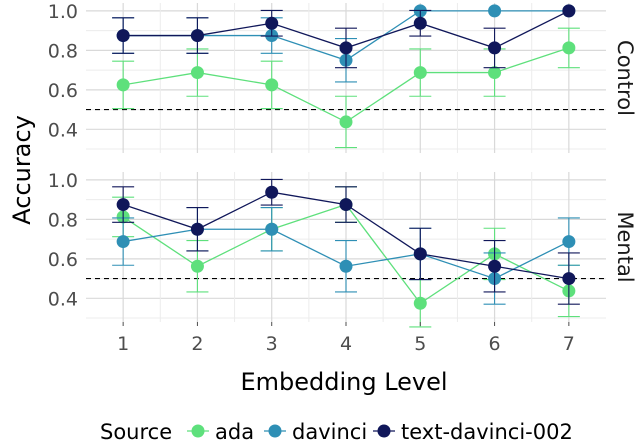 Image resolution: width=635 pixels, height=448 pixels. I want to click on legend-entry-davinci: davinci, so click(315, 432).